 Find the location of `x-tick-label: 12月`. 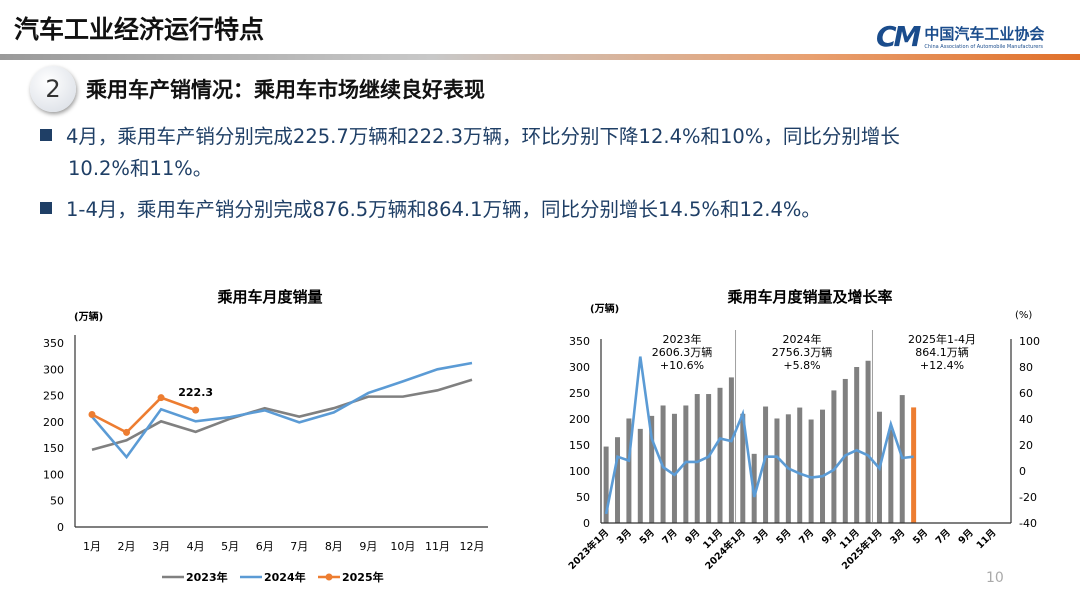

x-tick-label: 12月 is located at coordinates (472, 546).